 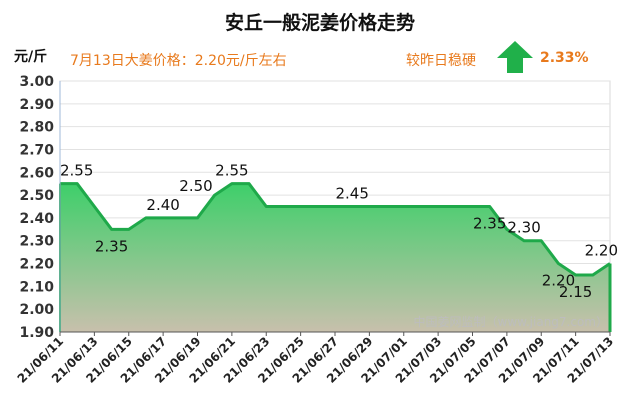 What do you see at coordinates (319, 23) in the screenshot?
I see `chart-title: 安丘一般泥姜价格走势` at bounding box center [319, 23].